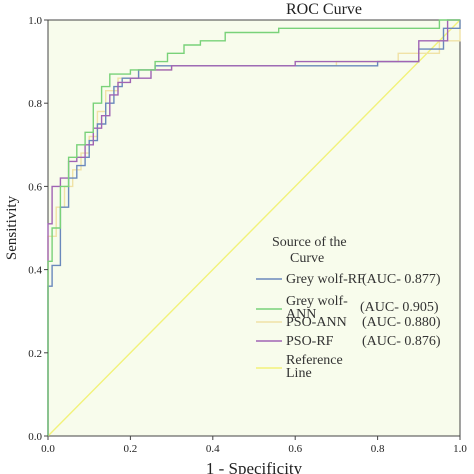 Image resolution: width=474 pixels, height=474 pixels. I want to click on legend-title-line-2: Curve, so click(307, 258).